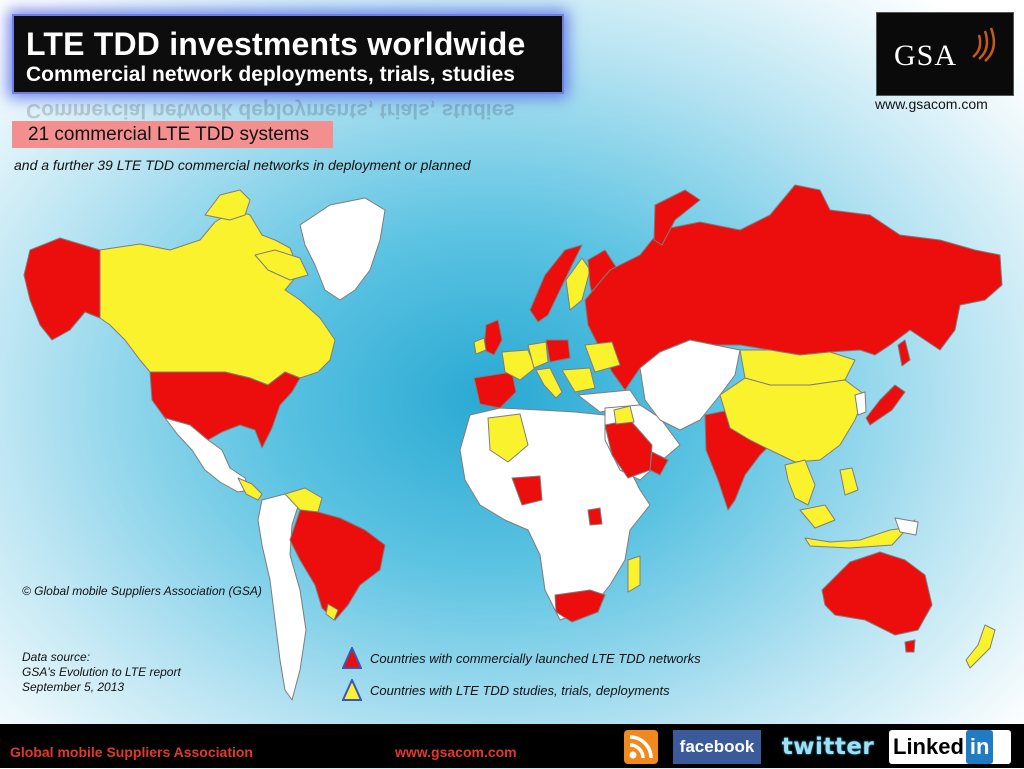  Describe the element at coordinates (73, 687) in the screenshot. I see `data-source-date: September 5, 2013` at that location.